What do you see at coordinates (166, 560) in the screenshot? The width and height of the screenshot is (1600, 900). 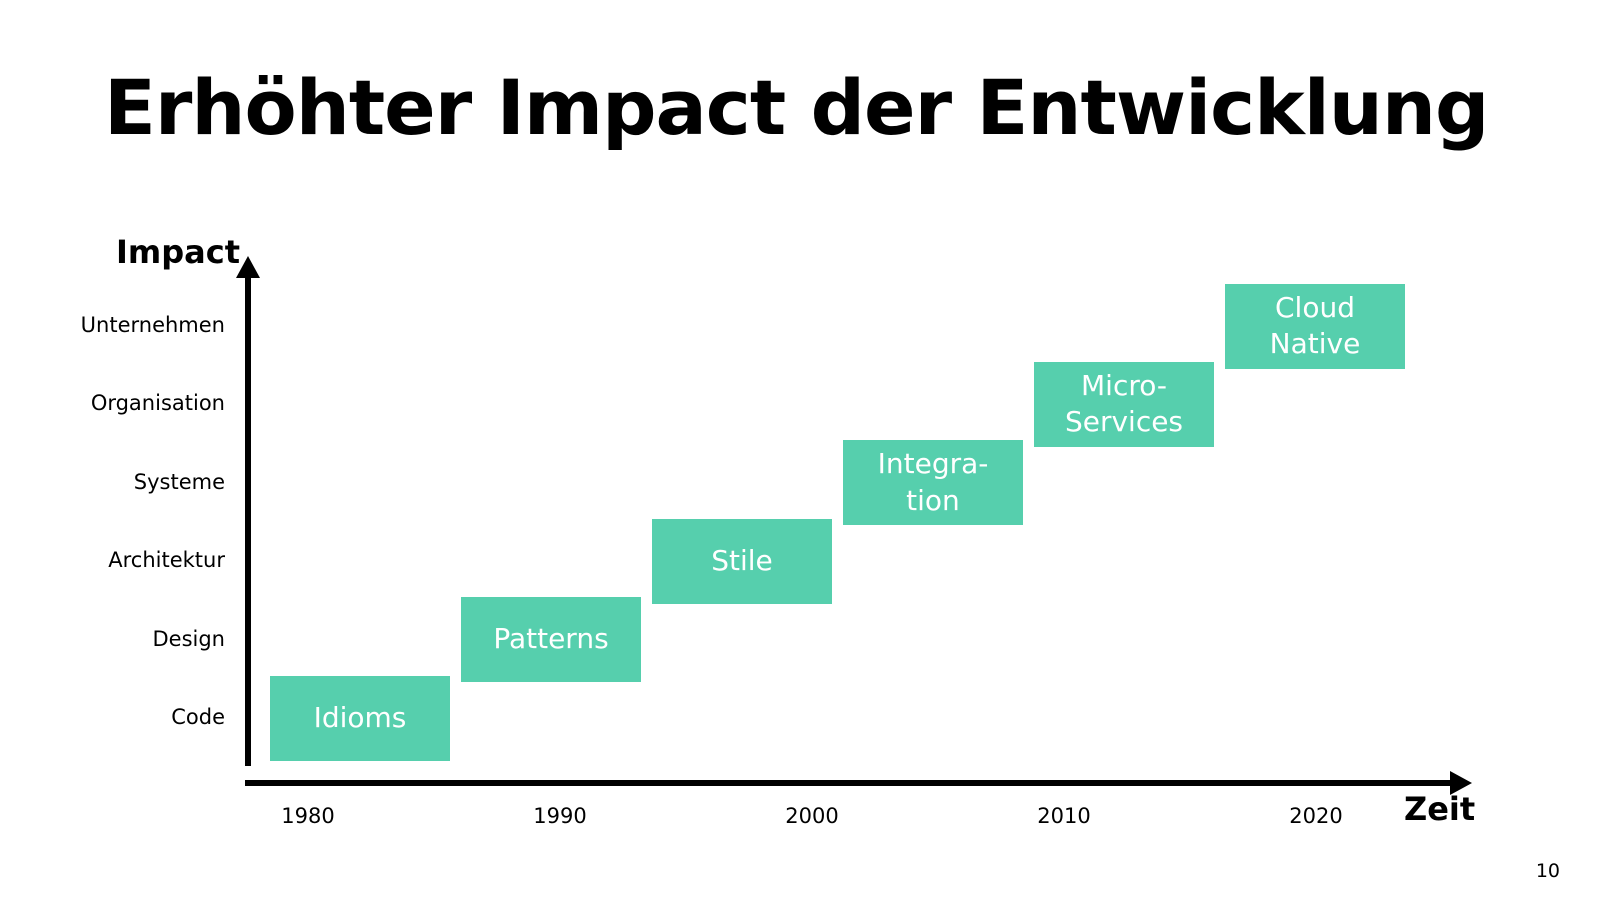 I see `y-level-label-architektur: Architektur` at bounding box center [166, 560].